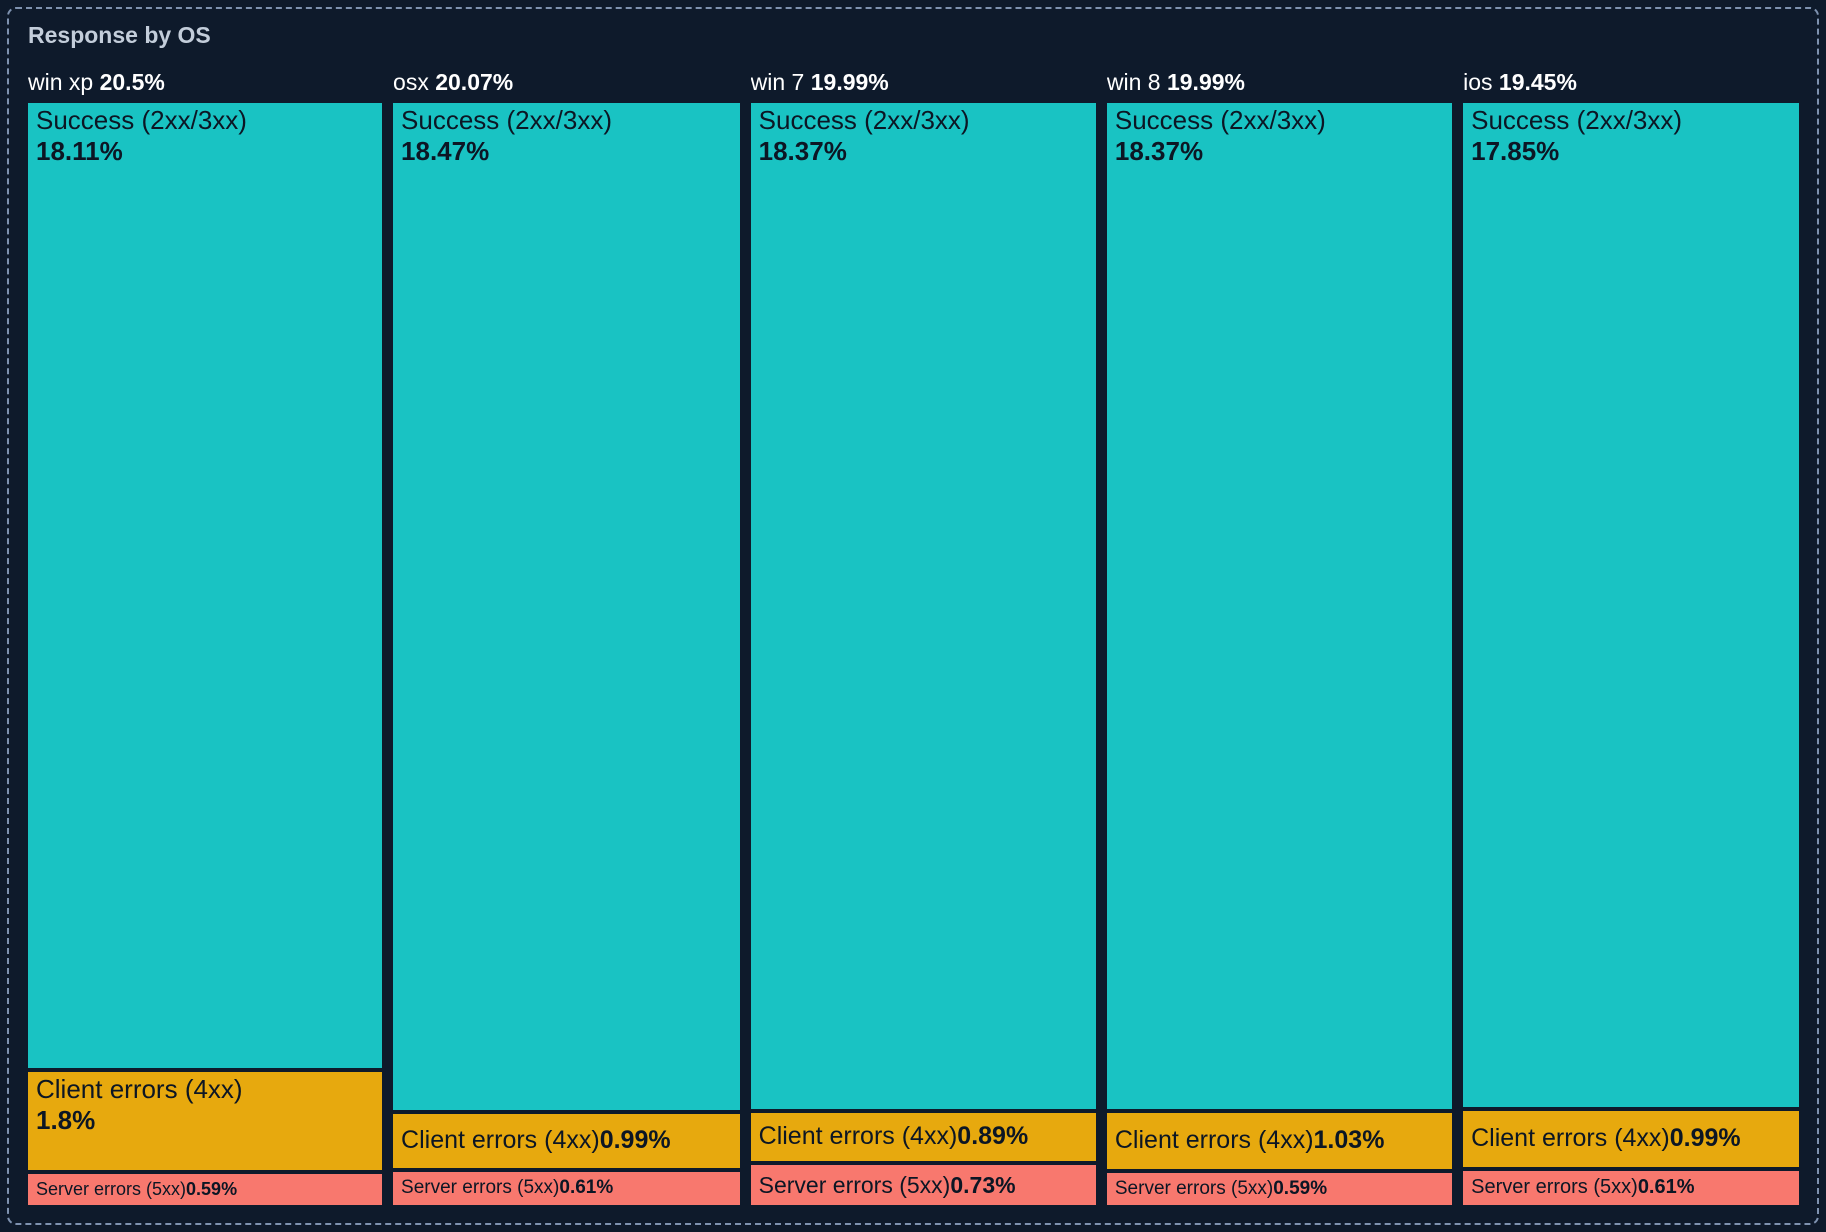 The height and width of the screenshot is (1232, 1826). I want to click on segment-server_errors-win-xp: Server errors (5xx) 0.59%, so click(205, 1189).